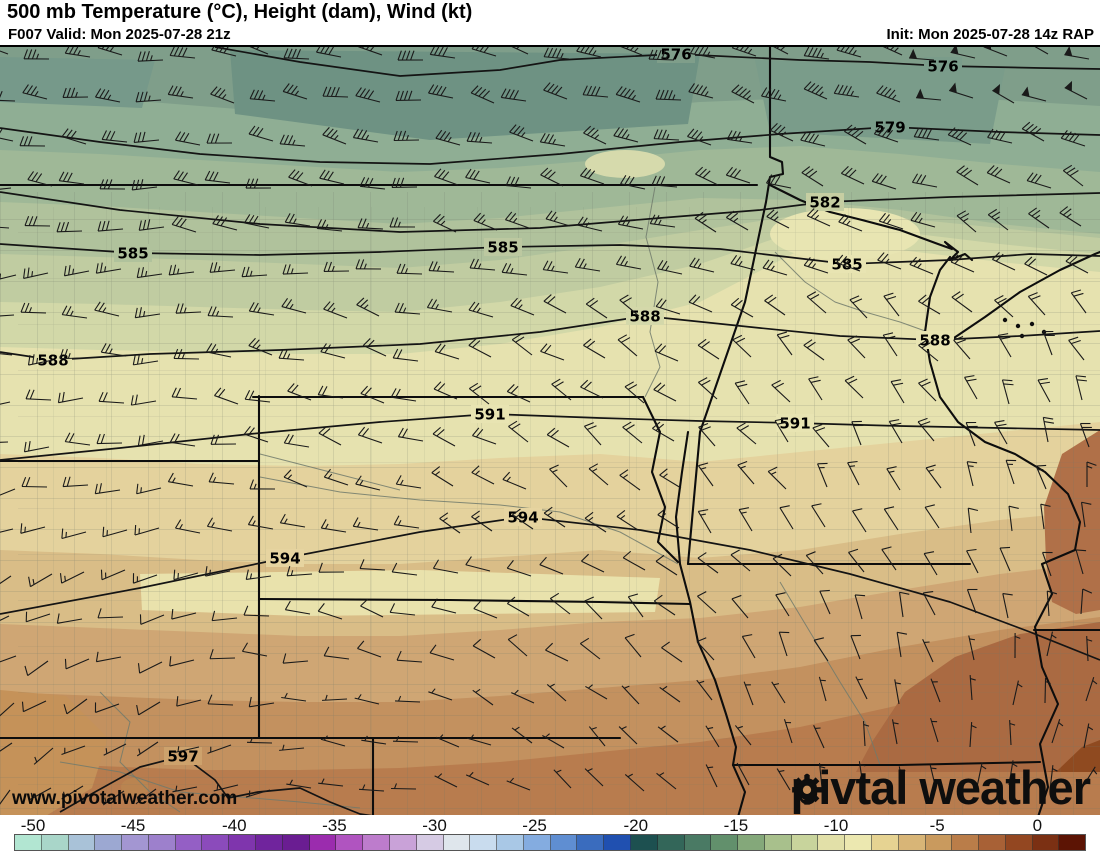 The image size is (1100, 851). What do you see at coordinates (736, 826) in the screenshot?
I see `colorbar-tick-label: -15` at bounding box center [736, 826].